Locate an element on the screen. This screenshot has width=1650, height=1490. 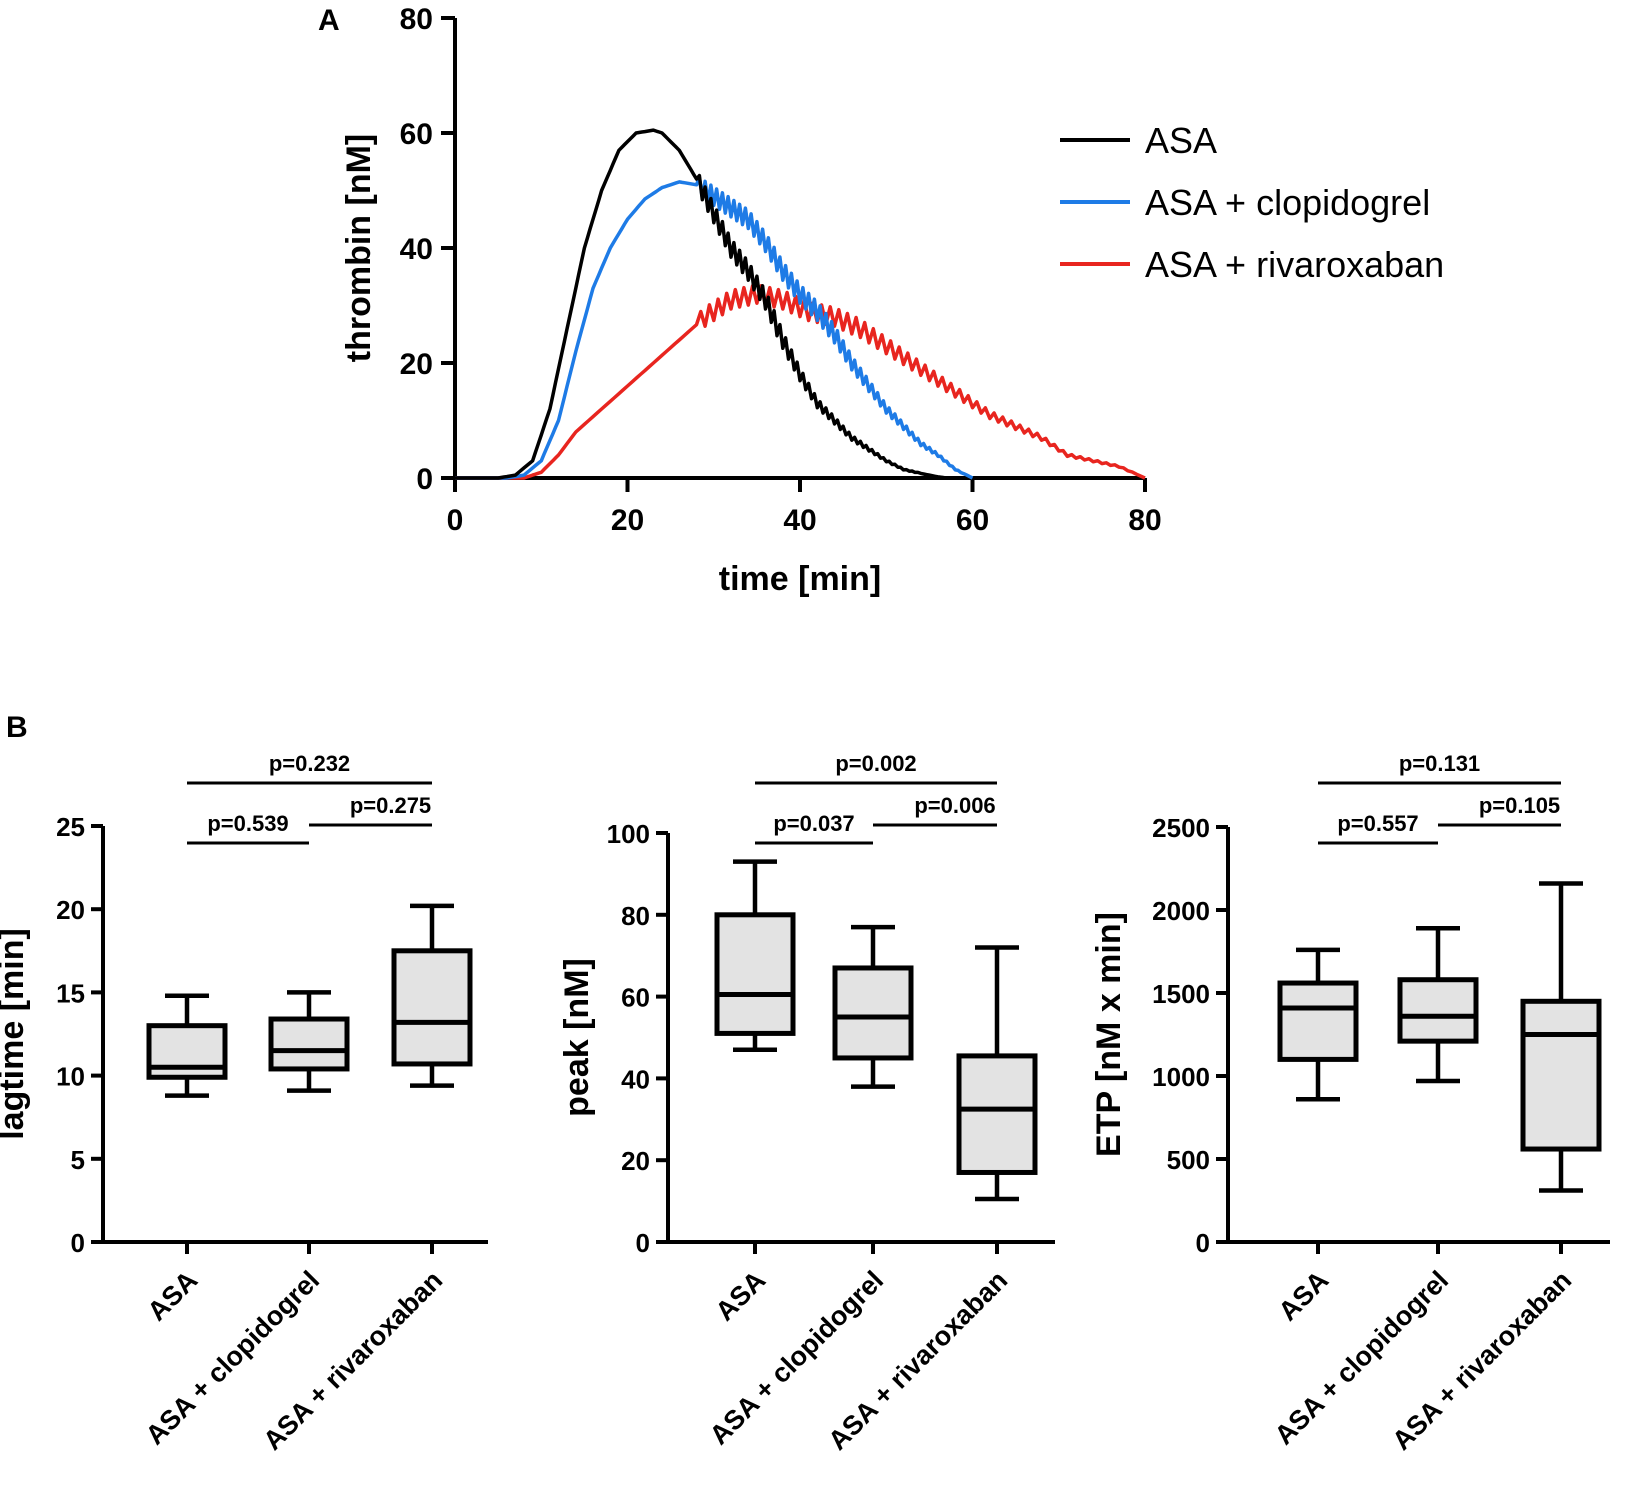
y-tick-label: 500 is located at coordinates (1188, 1160).